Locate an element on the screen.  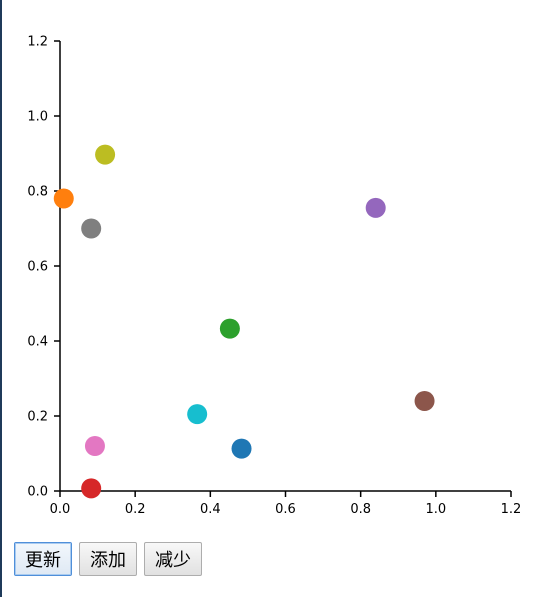
x-axis: 0.0 0.2 0.4 0.6 0.8 1.0 1.2 is located at coordinates (286, 503).